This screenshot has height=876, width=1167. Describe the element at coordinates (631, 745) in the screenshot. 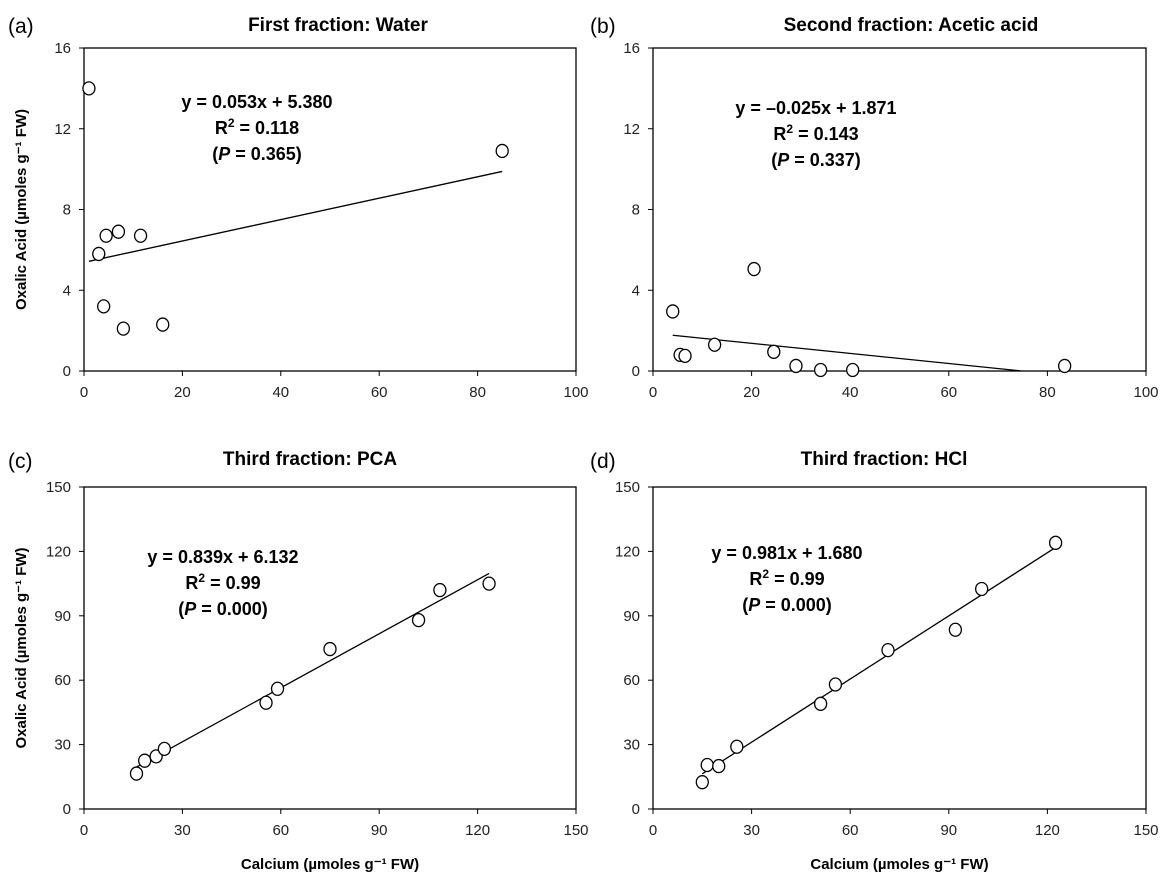

I see `y-tick-label: 30` at that location.